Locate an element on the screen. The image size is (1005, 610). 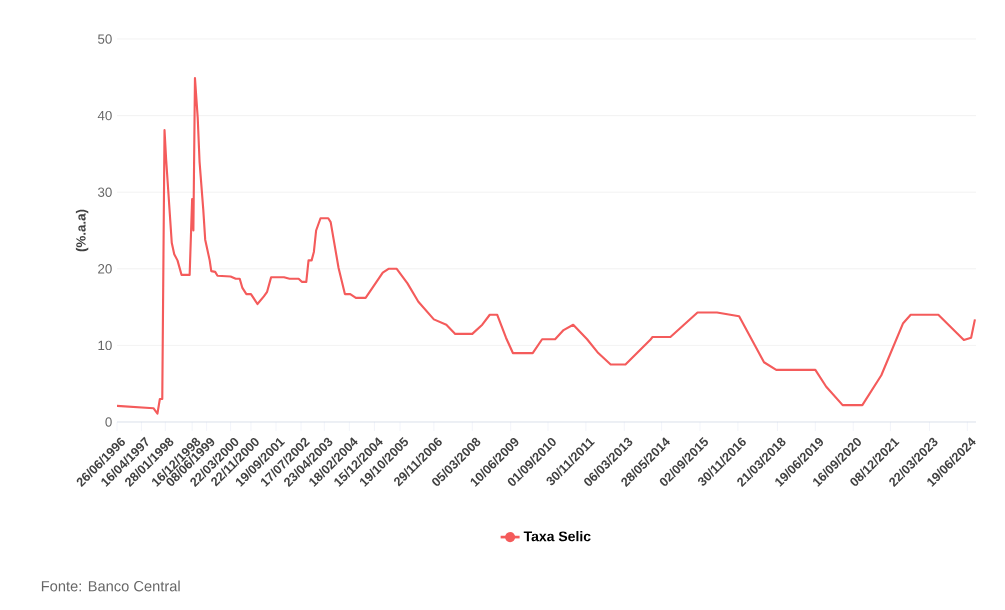
y-tick-label: 50 is located at coordinates (105, 39).